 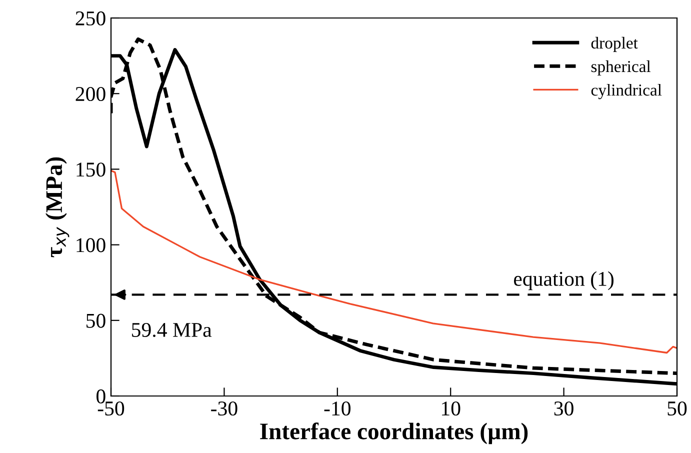 What do you see at coordinates (614, 44) in the screenshot?
I see `legend-label: droplet` at bounding box center [614, 44].